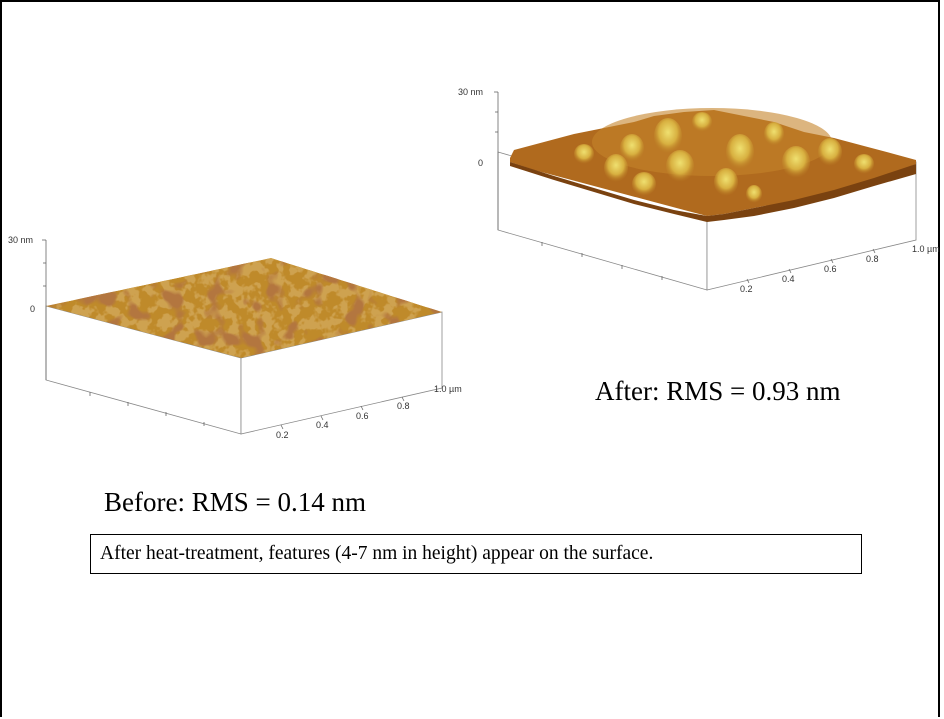  Describe the element at coordinates (448, 389) in the screenshot. I see `before-x-tick-4: 1.0 µm` at that location.